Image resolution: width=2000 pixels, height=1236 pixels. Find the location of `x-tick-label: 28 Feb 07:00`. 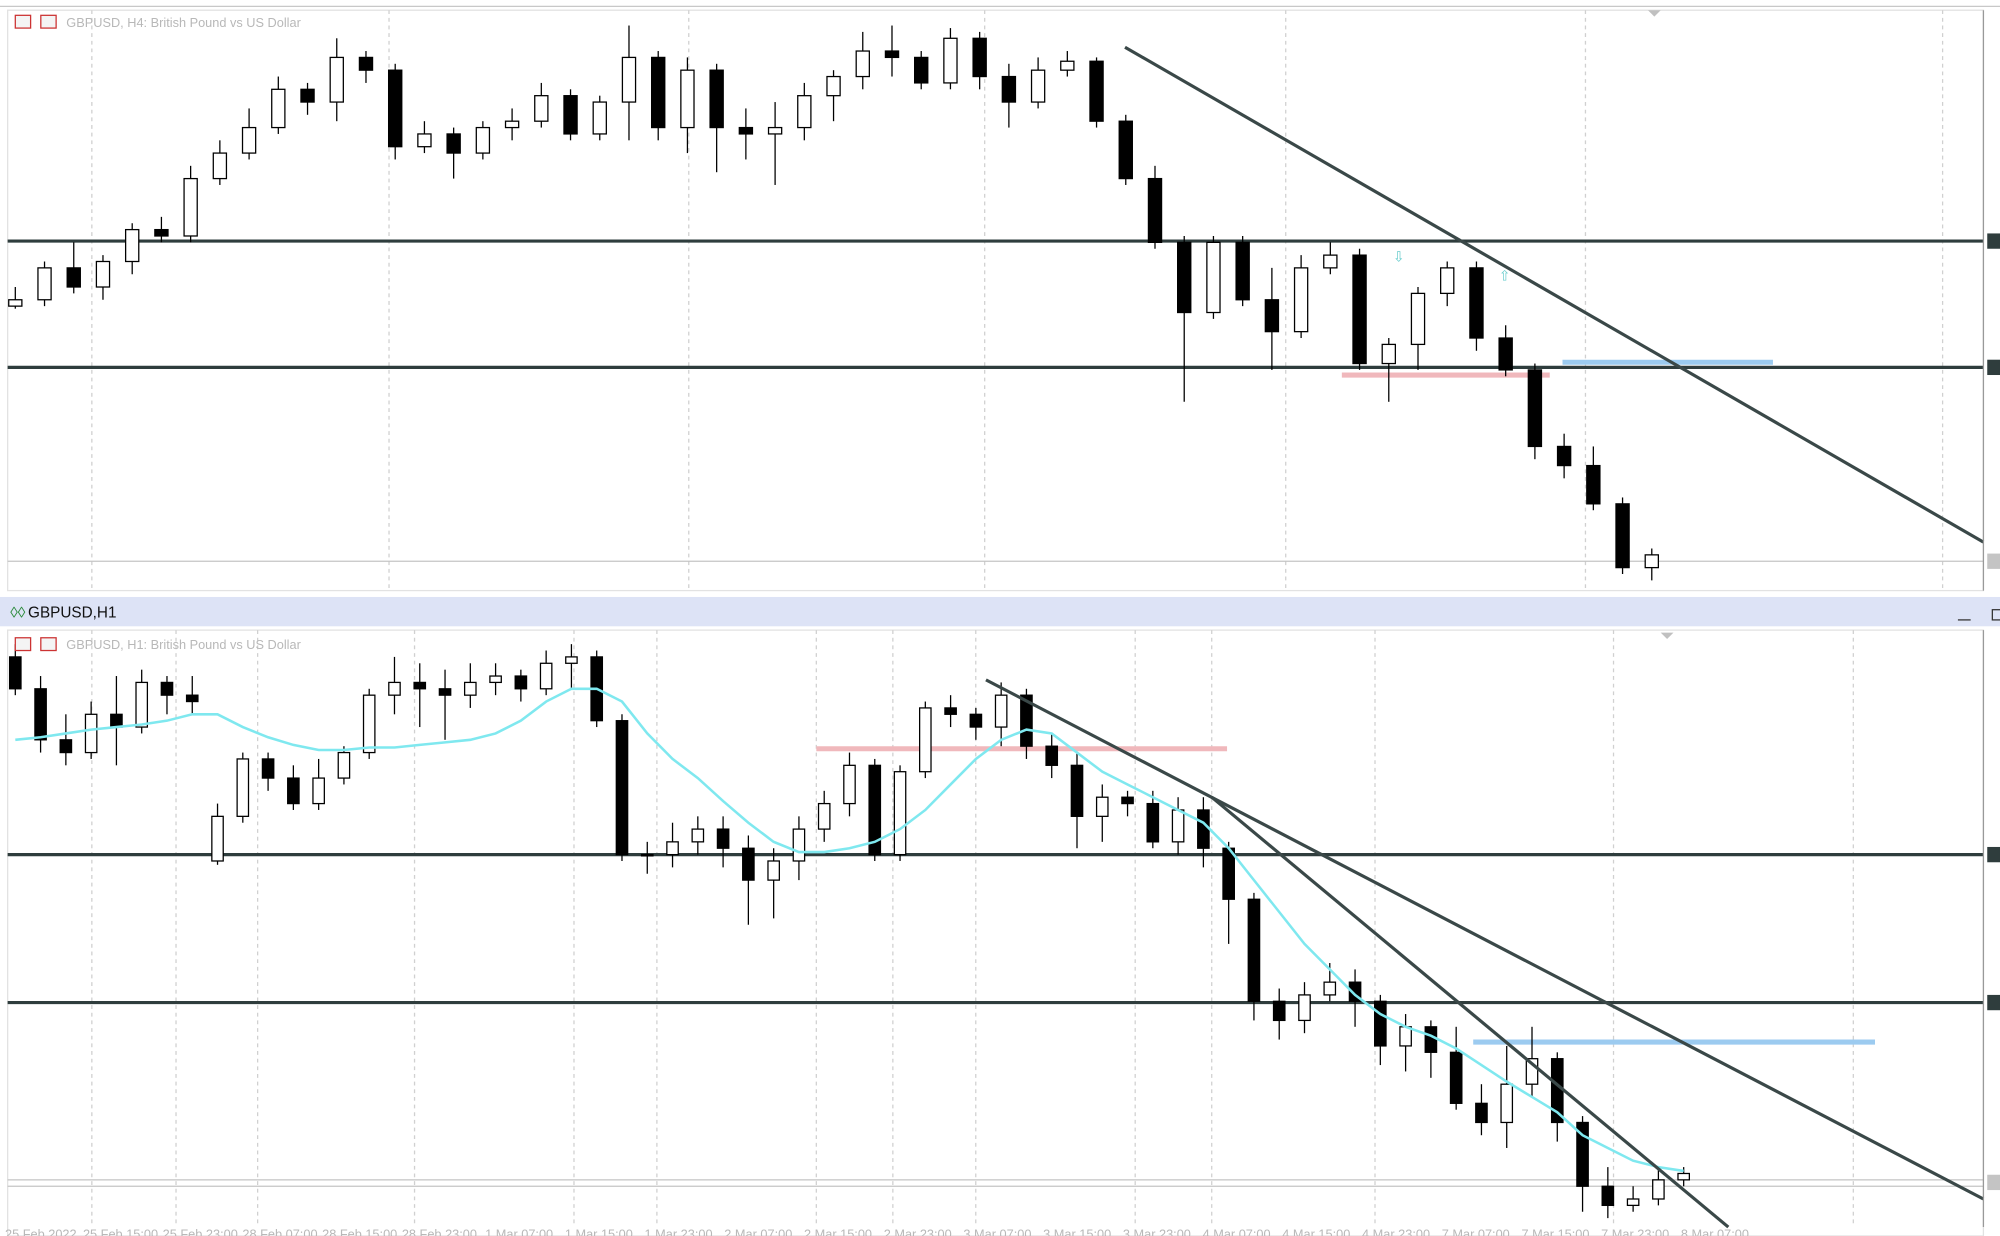

x-tick-label: 28 Feb 07:00 is located at coordinates (279, 1231).